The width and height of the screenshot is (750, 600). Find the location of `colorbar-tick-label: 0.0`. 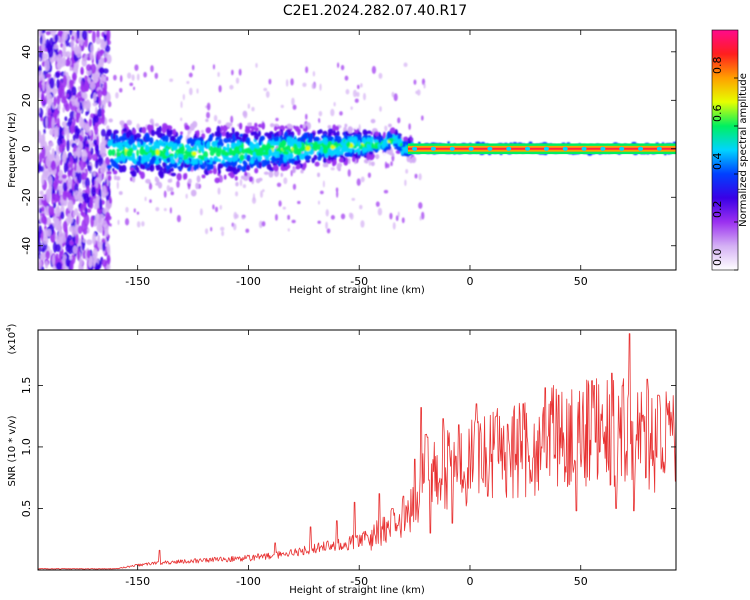

colorbar-tick-label: 0.0 is located at coordinates (717, 258).